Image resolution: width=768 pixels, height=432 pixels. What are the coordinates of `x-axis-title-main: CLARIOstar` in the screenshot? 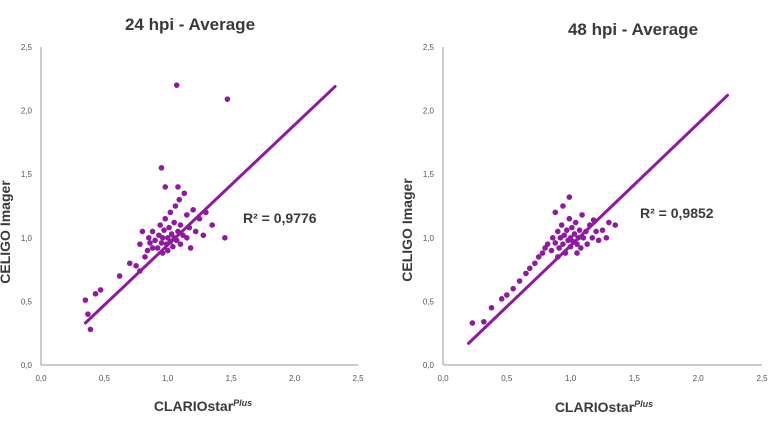 It's located at (194, 406).